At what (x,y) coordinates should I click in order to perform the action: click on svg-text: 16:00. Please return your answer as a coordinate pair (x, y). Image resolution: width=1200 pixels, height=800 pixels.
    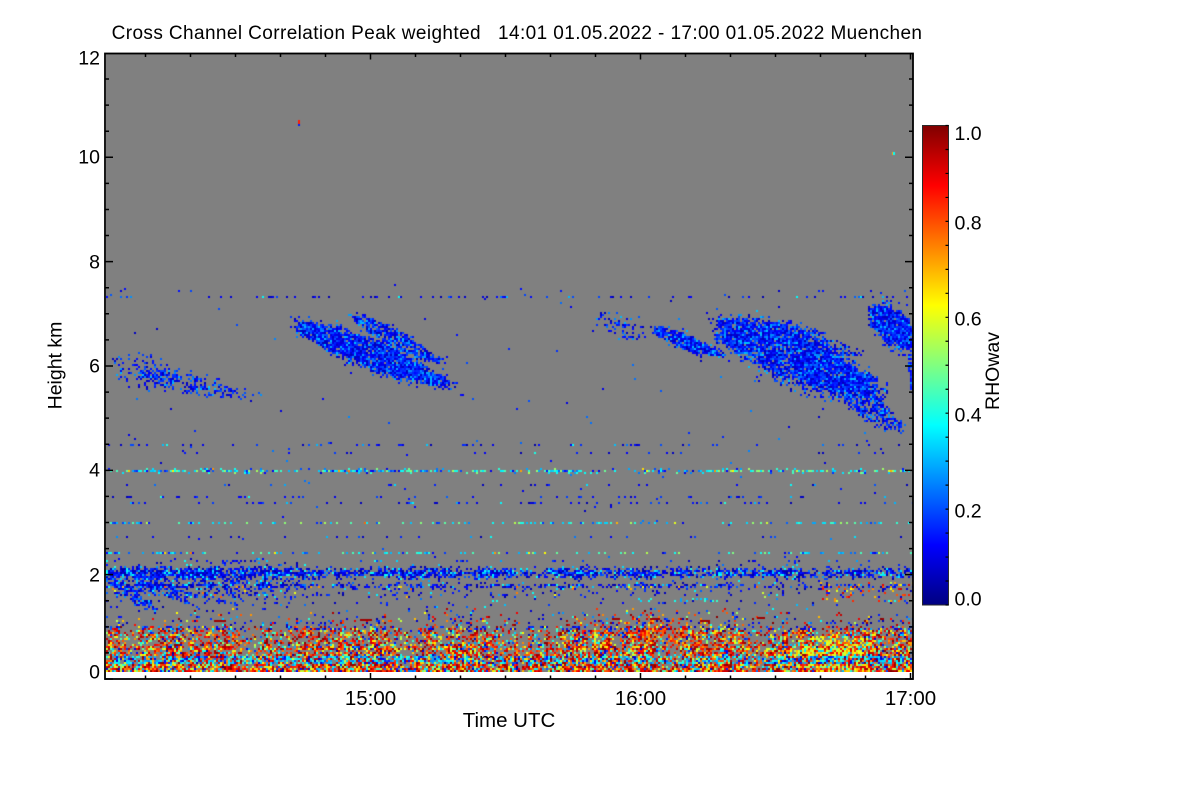
    Looking at the image, I should click on (640, 698).